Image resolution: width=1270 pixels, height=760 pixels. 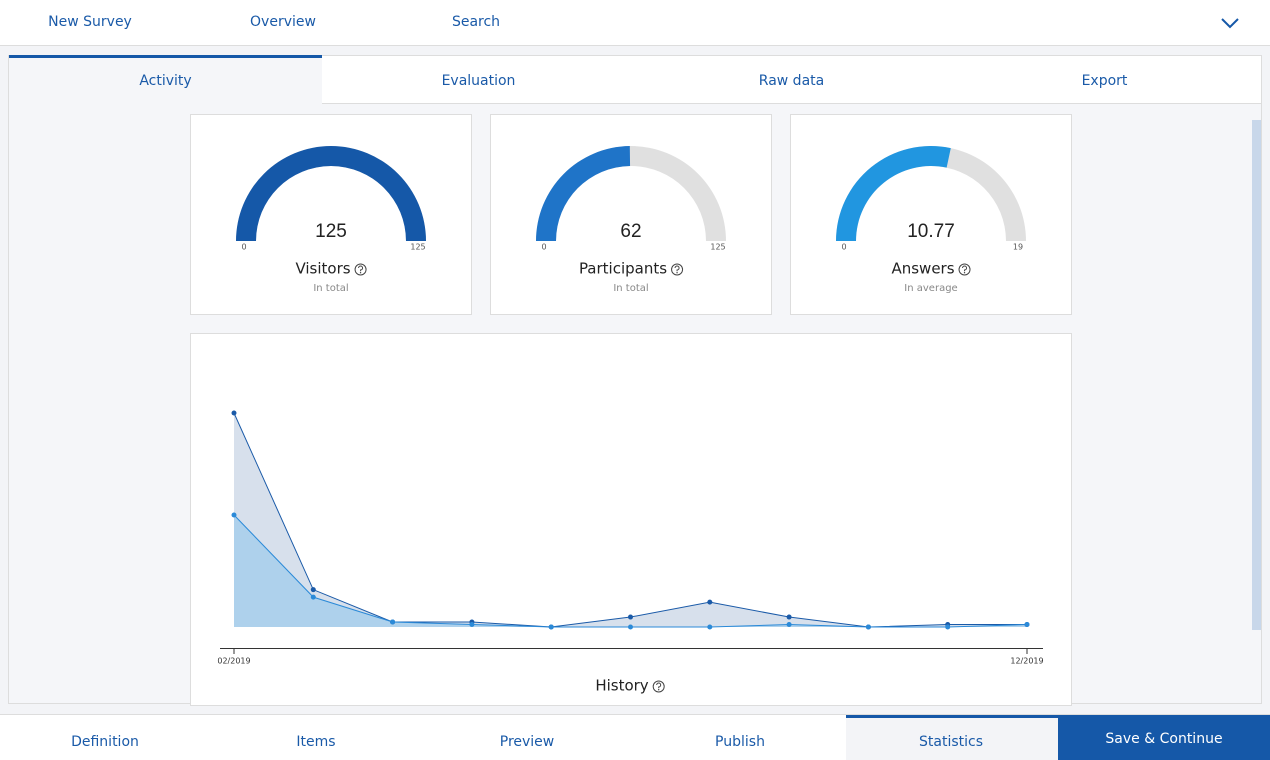 What do you see at coordinates (476, 22) in the screenshot?
I see `nav-link: Search` at bounding box center [476, 22].